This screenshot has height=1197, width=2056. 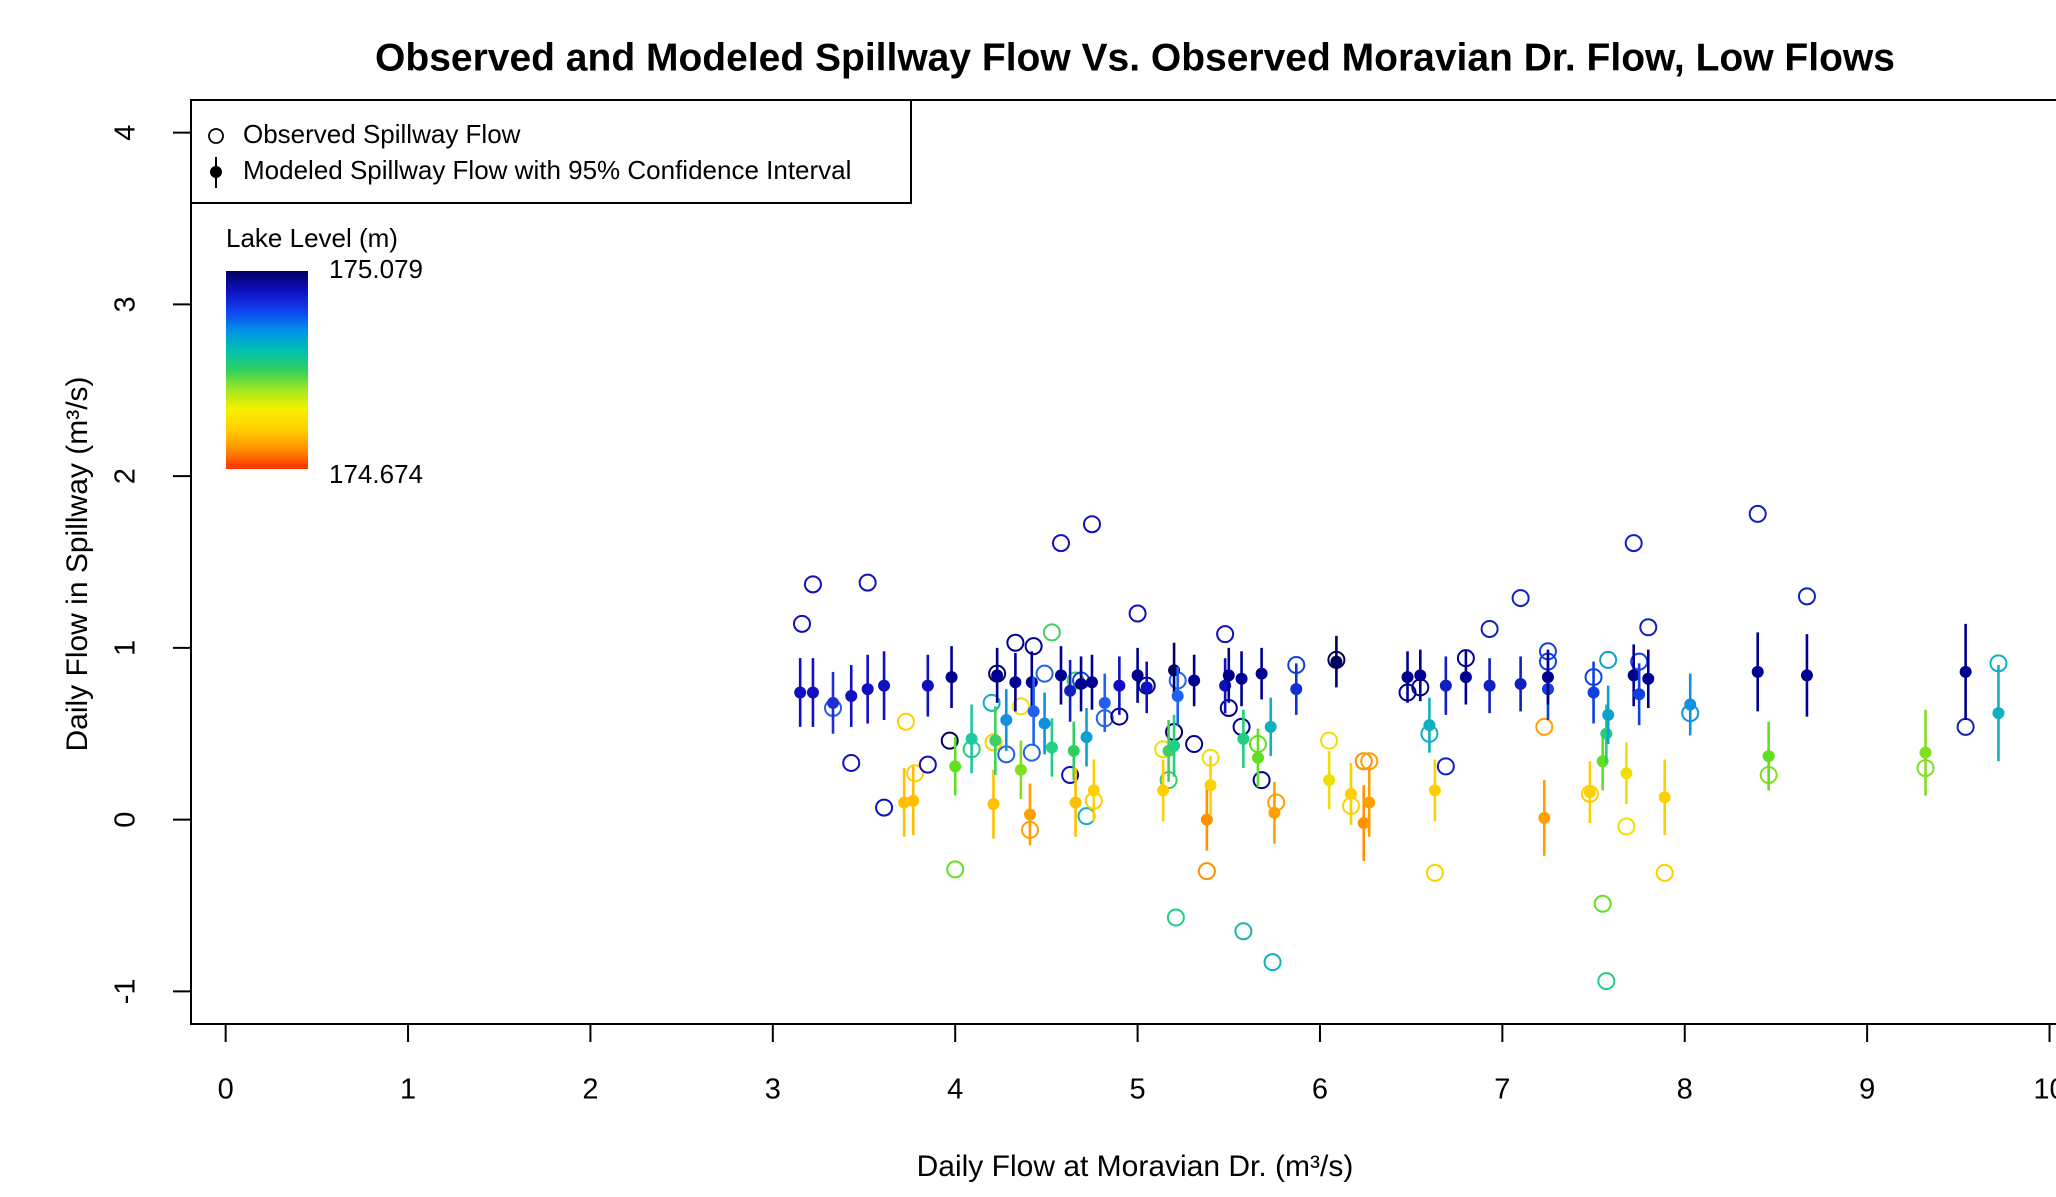 What do you see at coordinates (2044, 1090) in the screenshot?
I see `x-tick-label: 10` at bounding box center [2044, 1090].